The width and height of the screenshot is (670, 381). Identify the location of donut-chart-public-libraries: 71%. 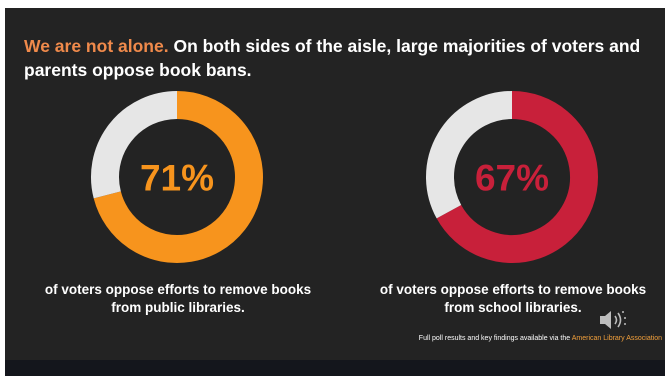
(177, 177).